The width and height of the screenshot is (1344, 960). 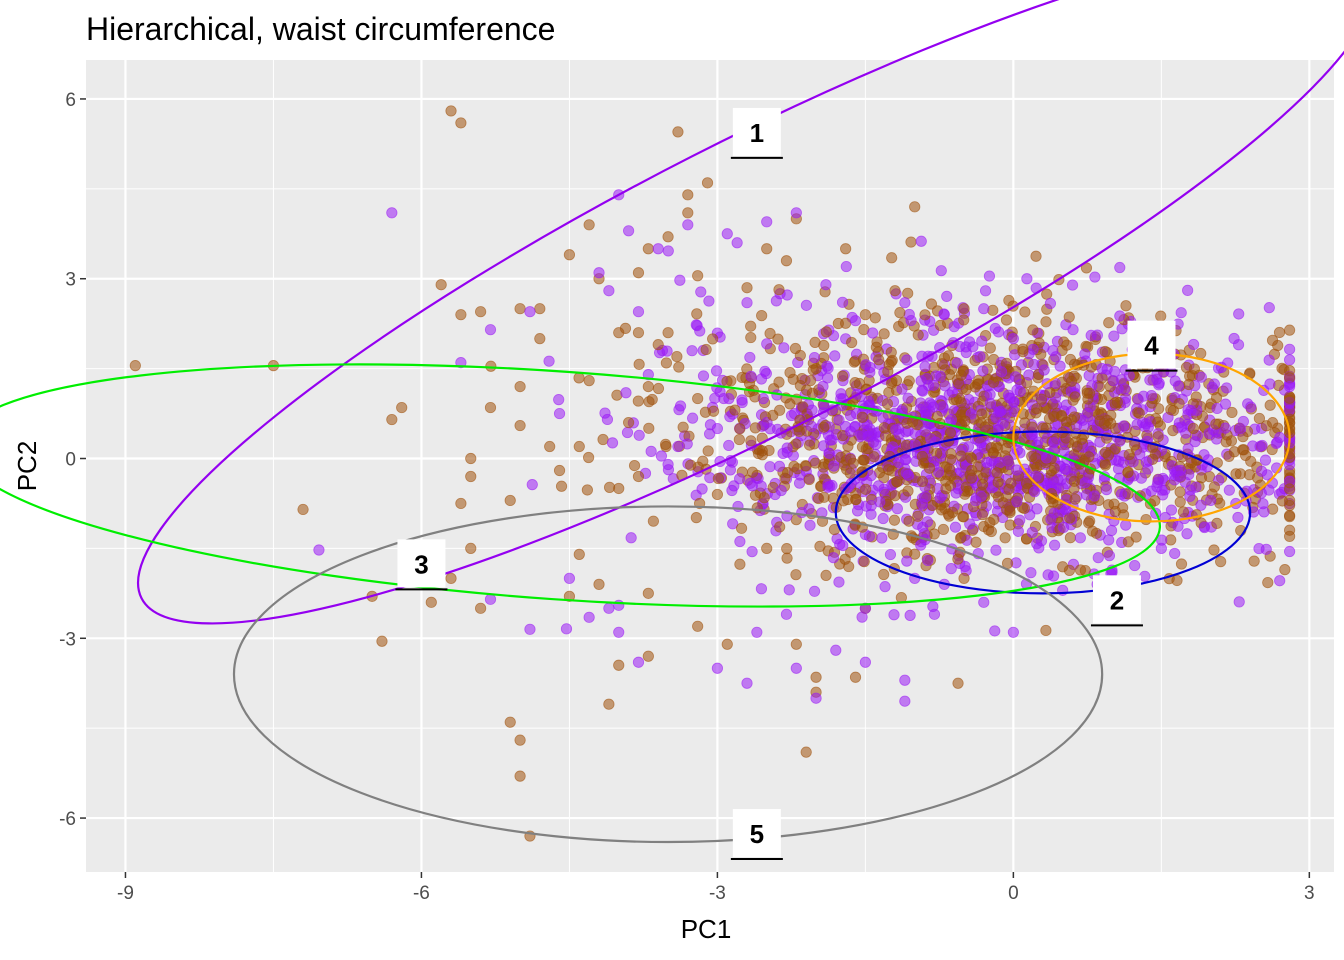 What do you see at coordinates (757, 834) in the screenshot?
I see `label-text: 5` at bounding box center [757, 834].